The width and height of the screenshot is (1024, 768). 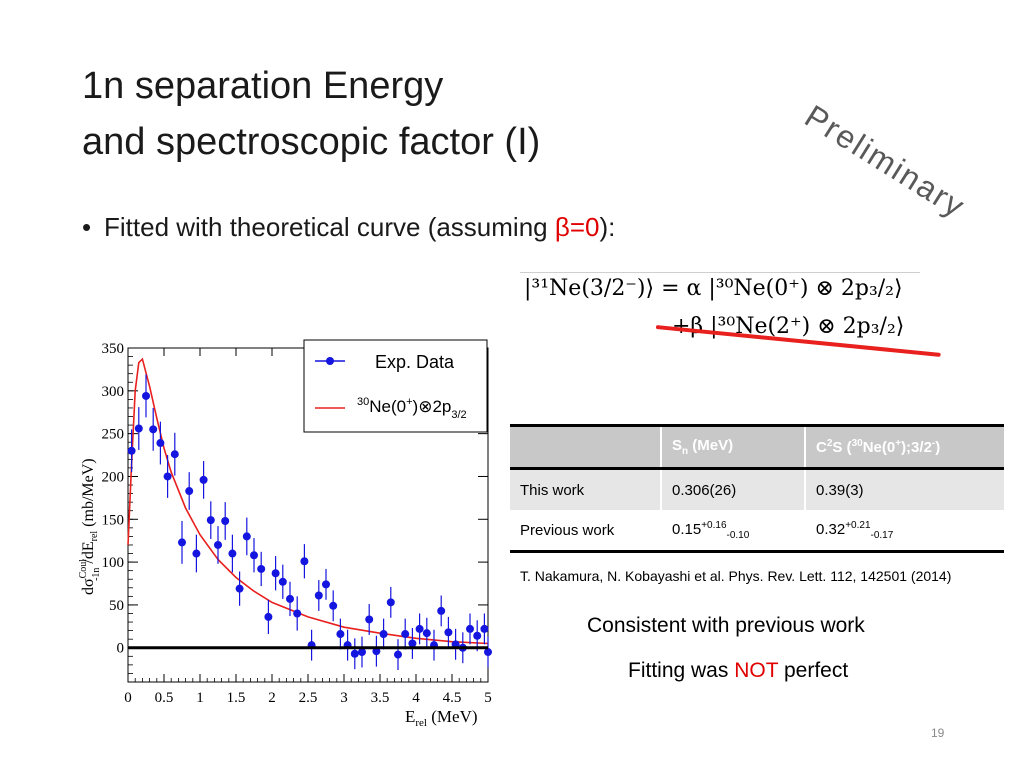 I want to click on table-header-empty, so click(x=585, y=447).